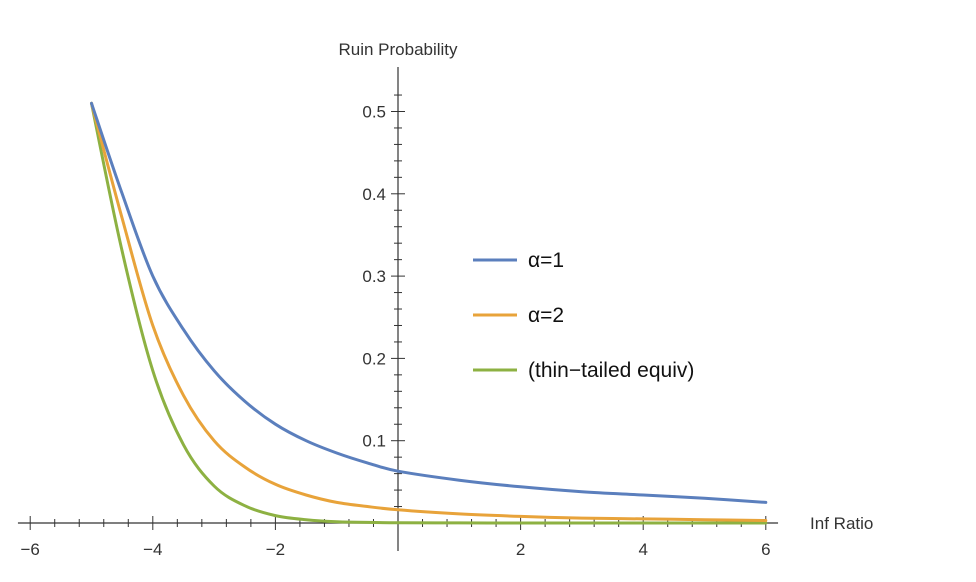 This screenshot has width=976, height=582. What do you see at coordinates (546, 260) in the screenshot?
I see `legend-label-1: α=1` at bounding box center [546, 260].